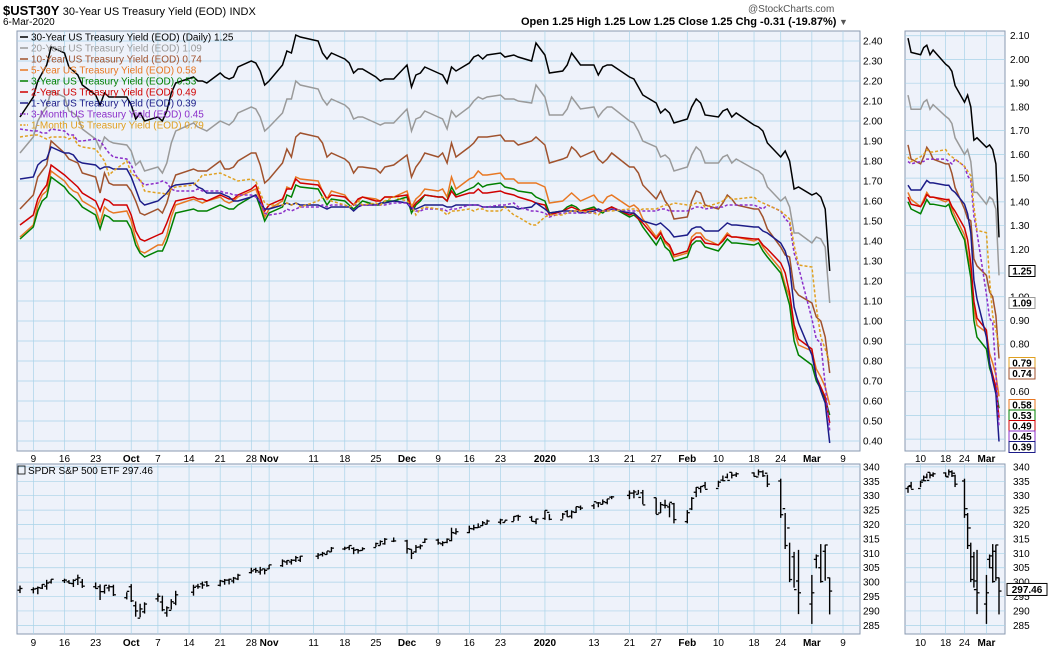 The image size is (1050, 650). I want to click on zoom-yields-ytick-label: 0.60, so click(1020, 392).